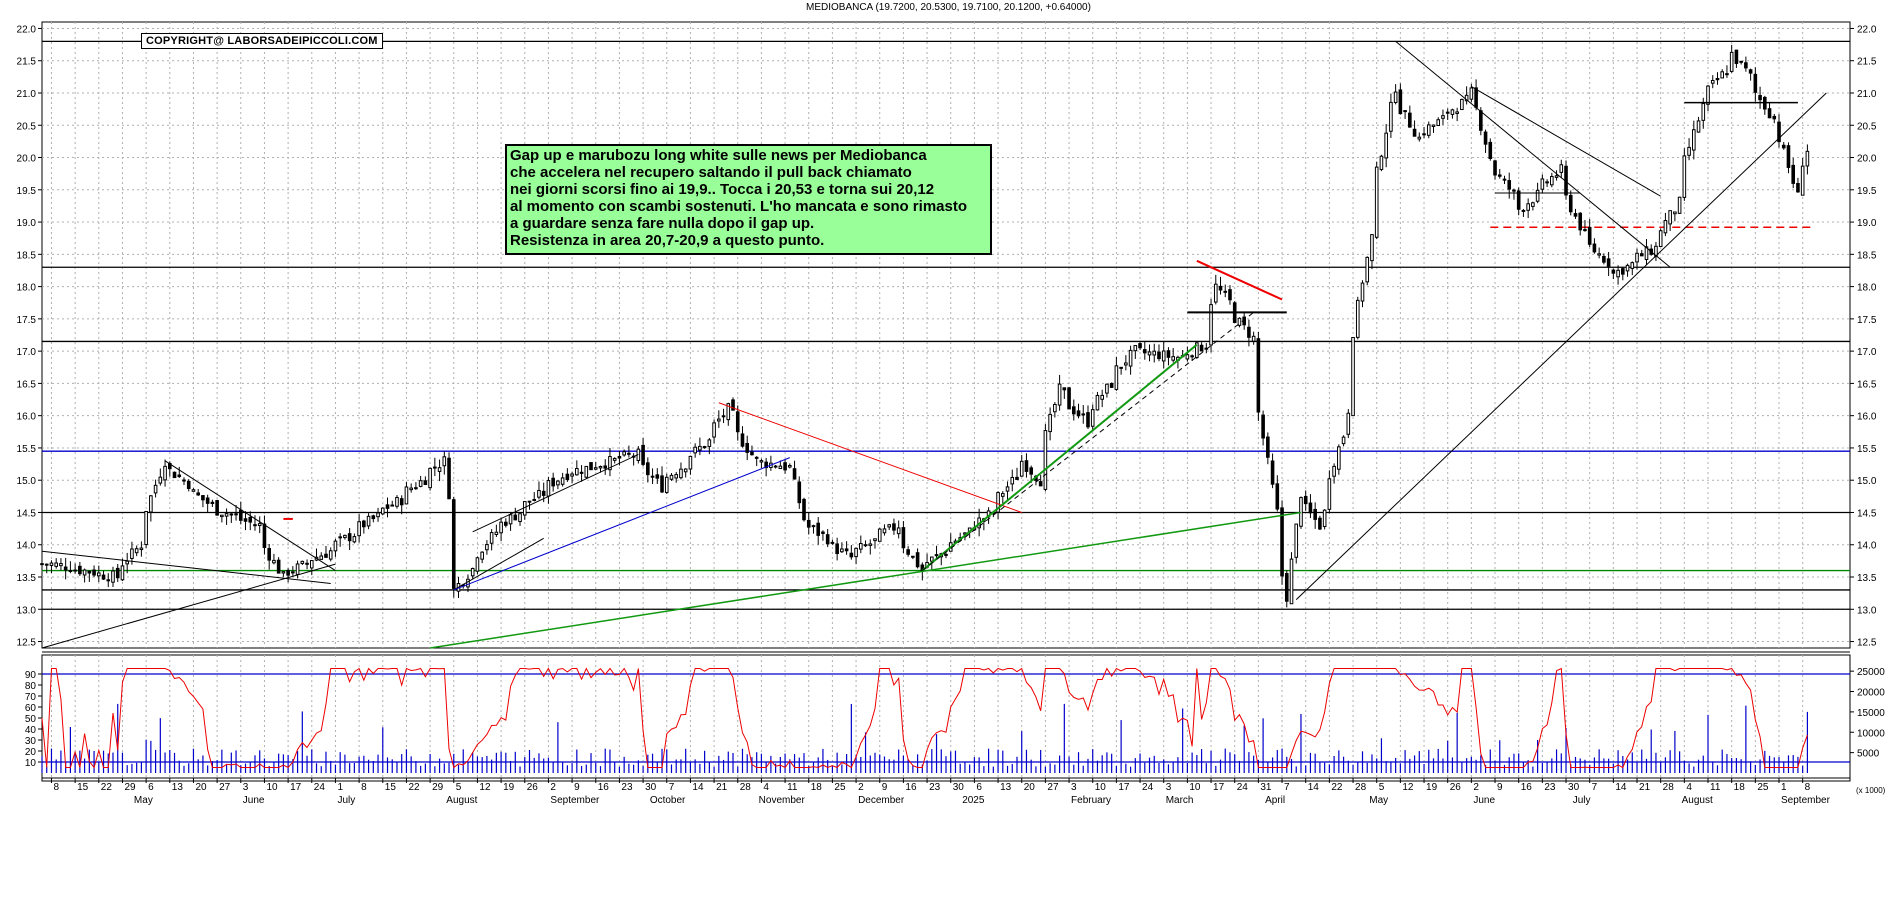  I want to click on x-tick-label: 24, so click(1148, 787).